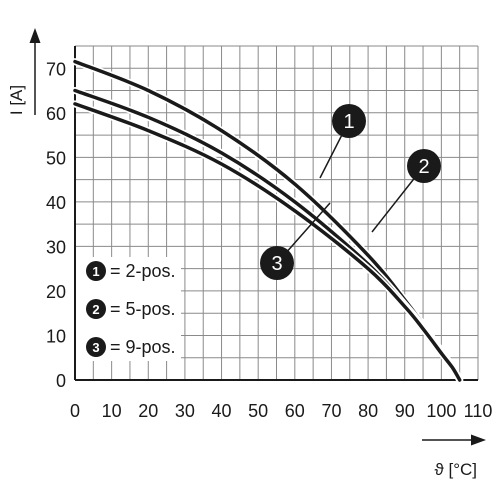 The image size is (500, 500). What do you see at coordinates (35, 35) in the screenshot?
I see `y-label-arrow-head` at bounding box center [35, 35].